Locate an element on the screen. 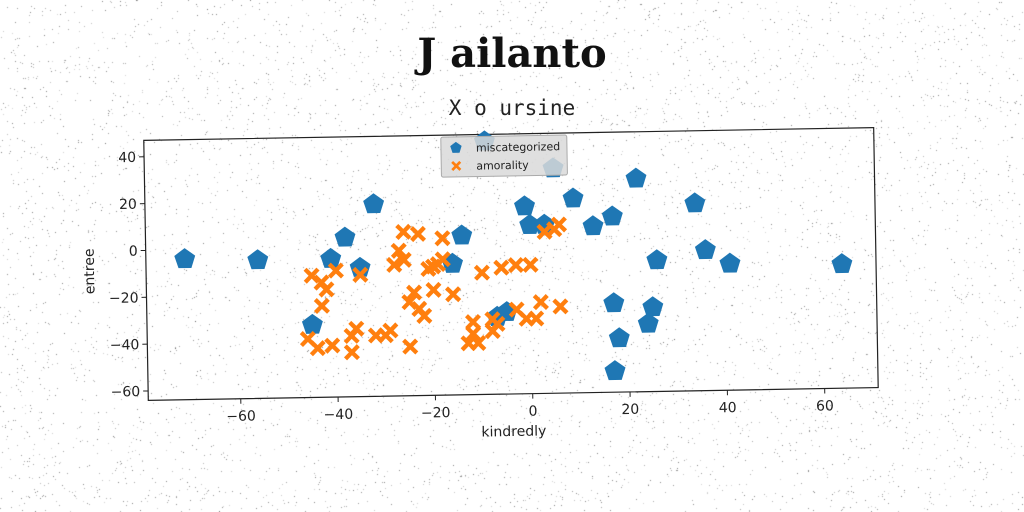 The image size is (1024, 512). legend-label: miscategorized is located at coordinates (518, 147).